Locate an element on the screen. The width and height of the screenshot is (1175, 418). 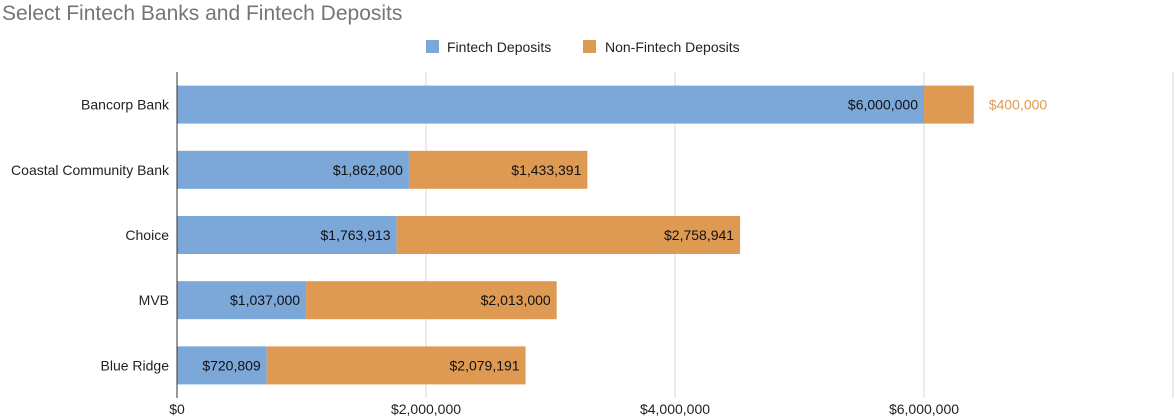
bar-non-fintech-deposits-blue-ridge is located at coordinates (396, 365).